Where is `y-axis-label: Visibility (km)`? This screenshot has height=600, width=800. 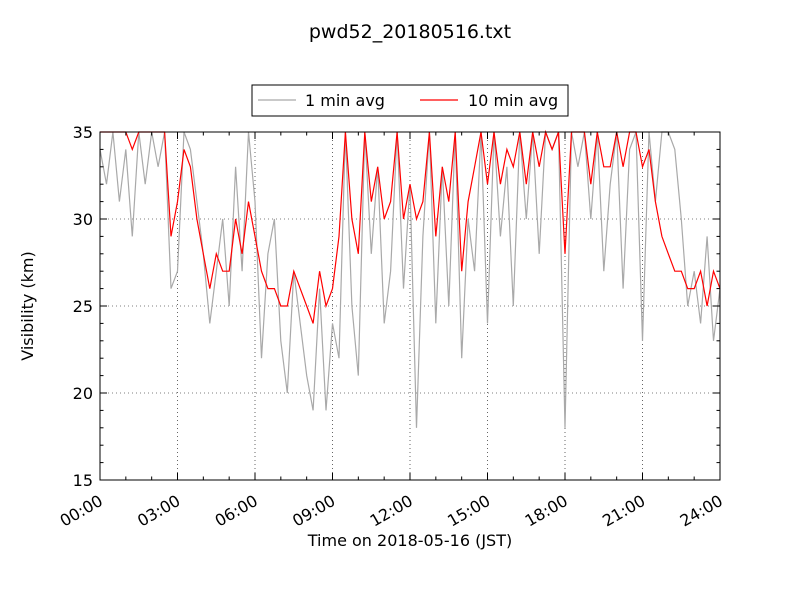 y-axis-label: Visibility (km) is located at coordinates (27, 305).